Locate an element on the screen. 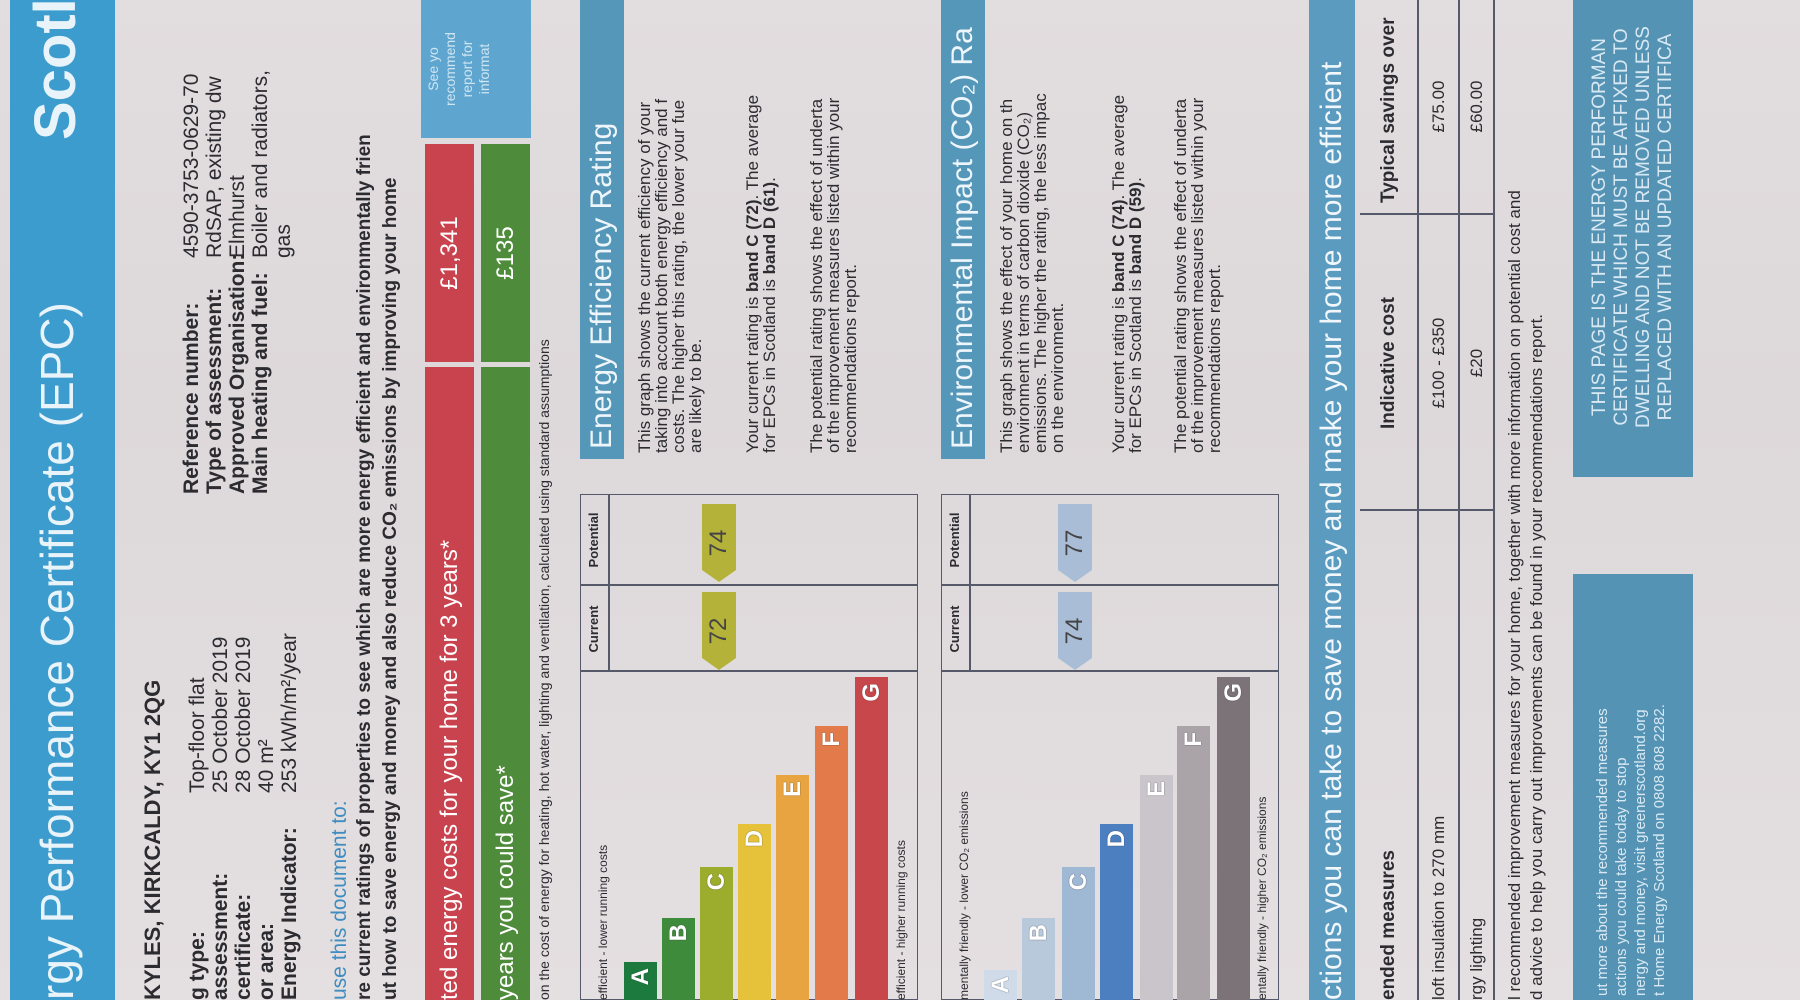 The width and height of the screenshot is (1800, 1000). table-cell: £100 - £350 is located at coordinates (1438, 363).